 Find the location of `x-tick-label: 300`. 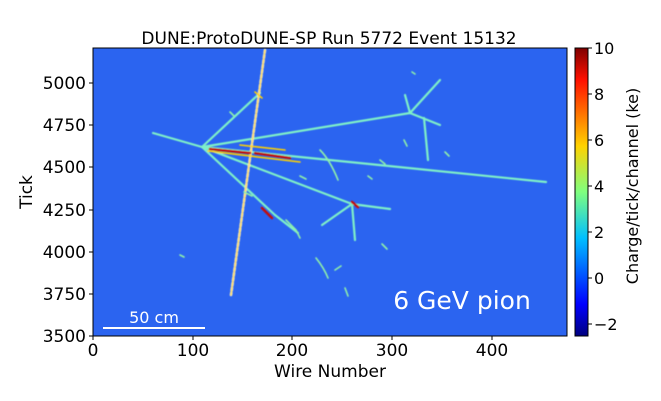

x-tick-label: 300 is located at coordinates (392, 351).